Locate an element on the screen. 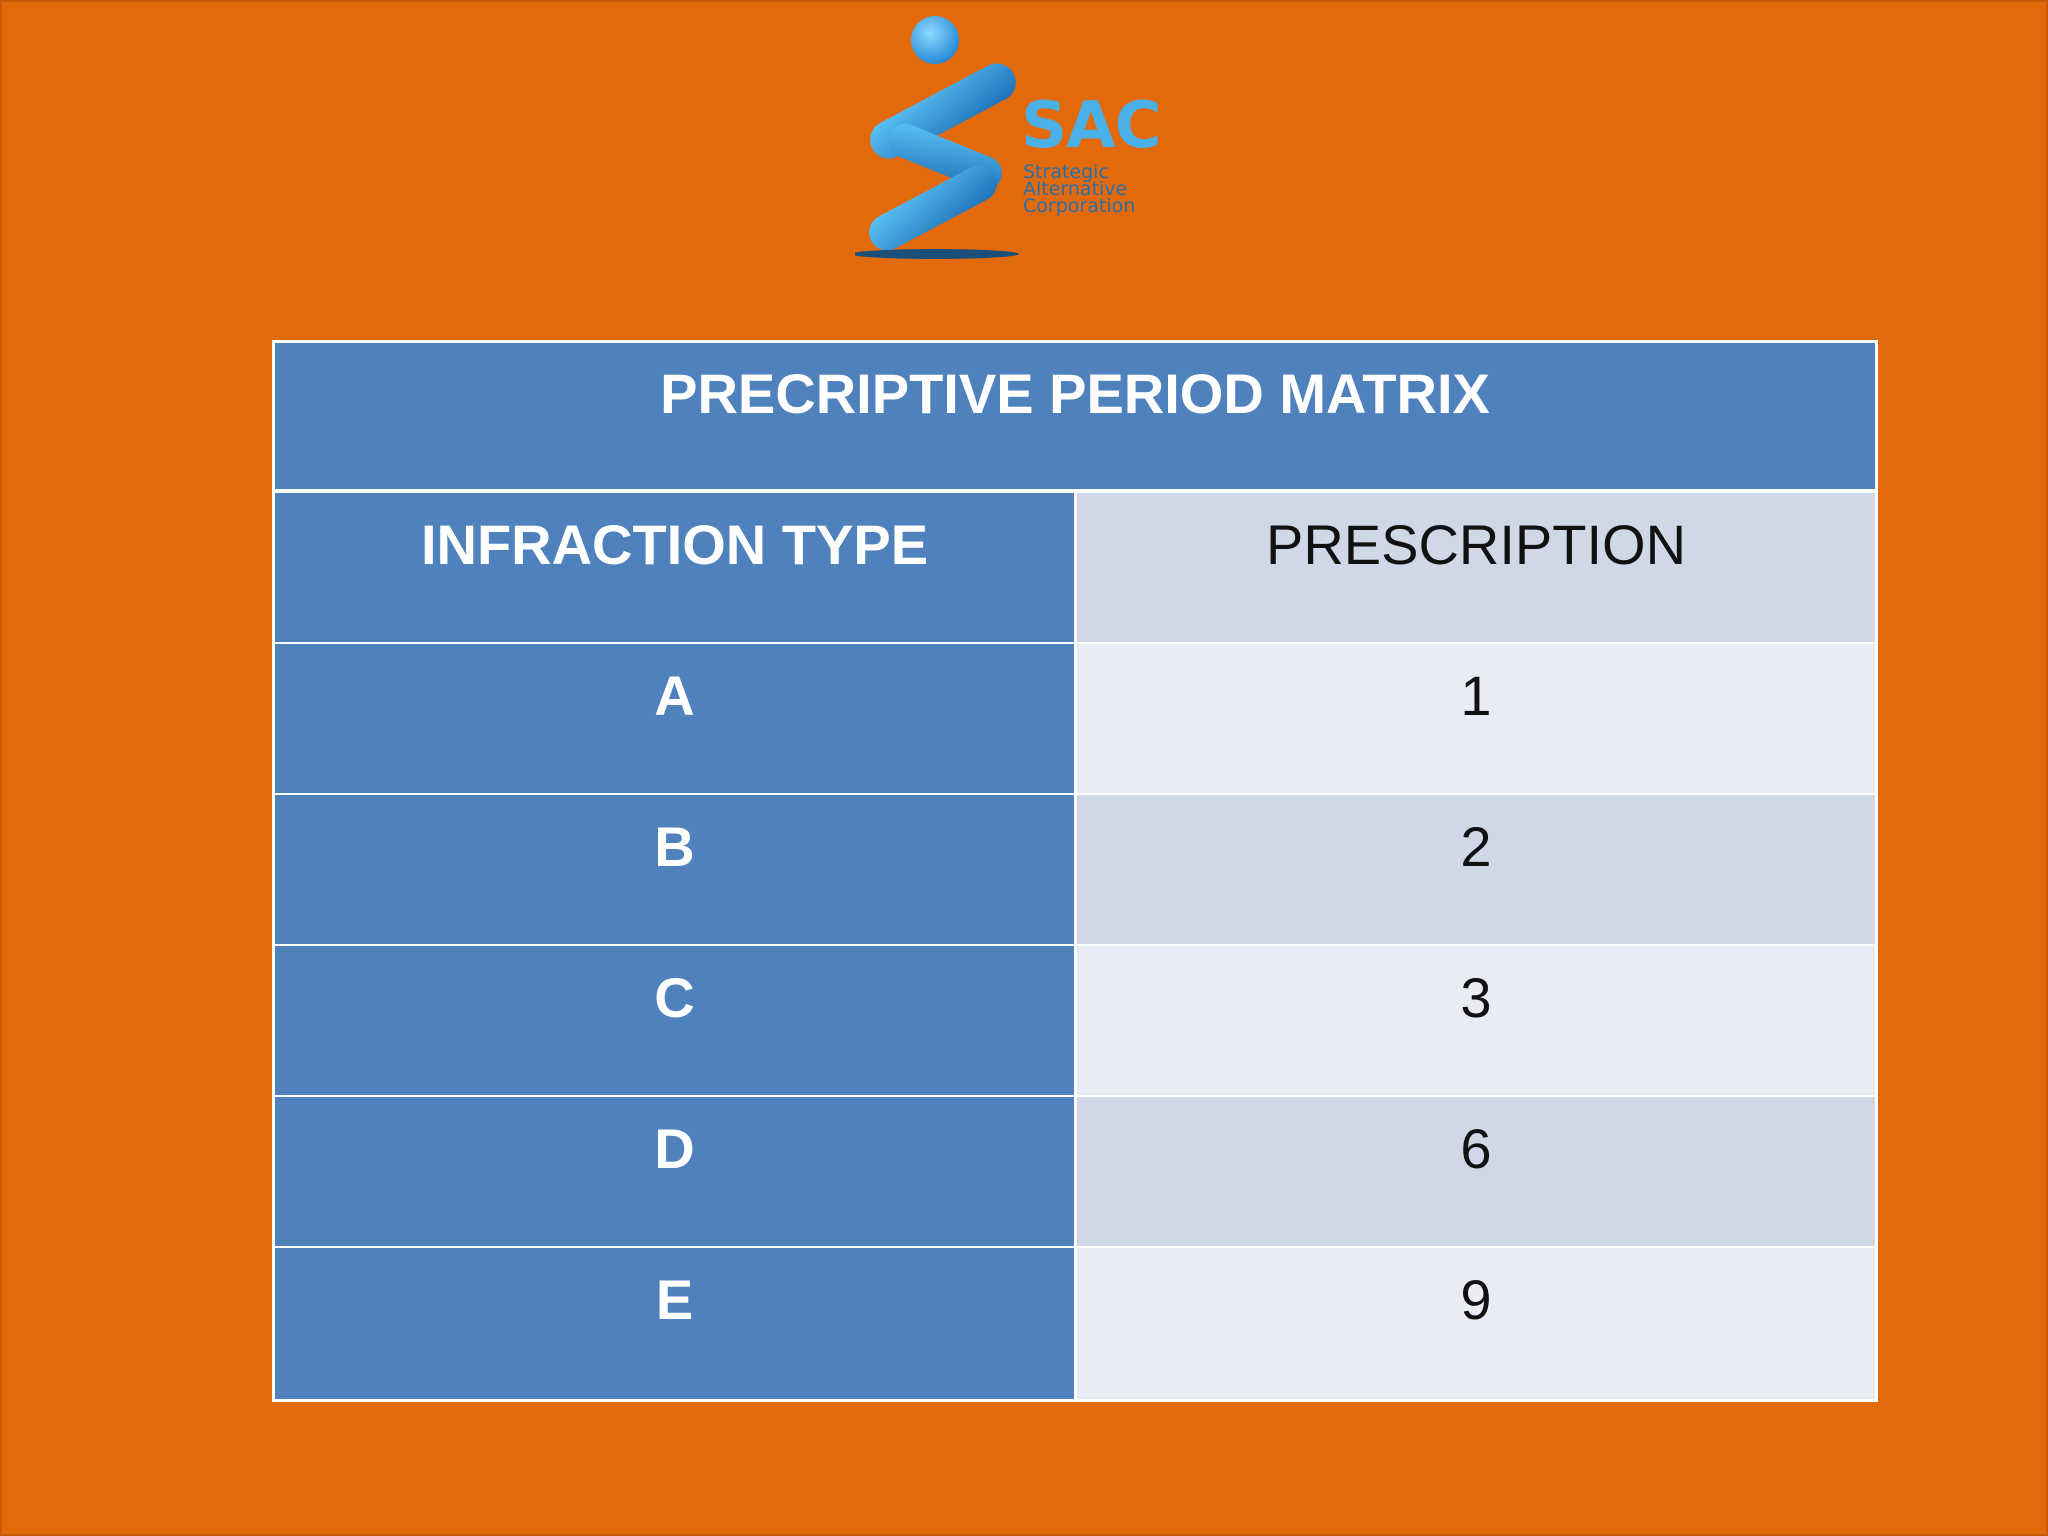 The width and height of the screenshot is (2048, 1536). sac-logo: SAC Strategic Alternative Corporation is located at coordinates (1035, 137).